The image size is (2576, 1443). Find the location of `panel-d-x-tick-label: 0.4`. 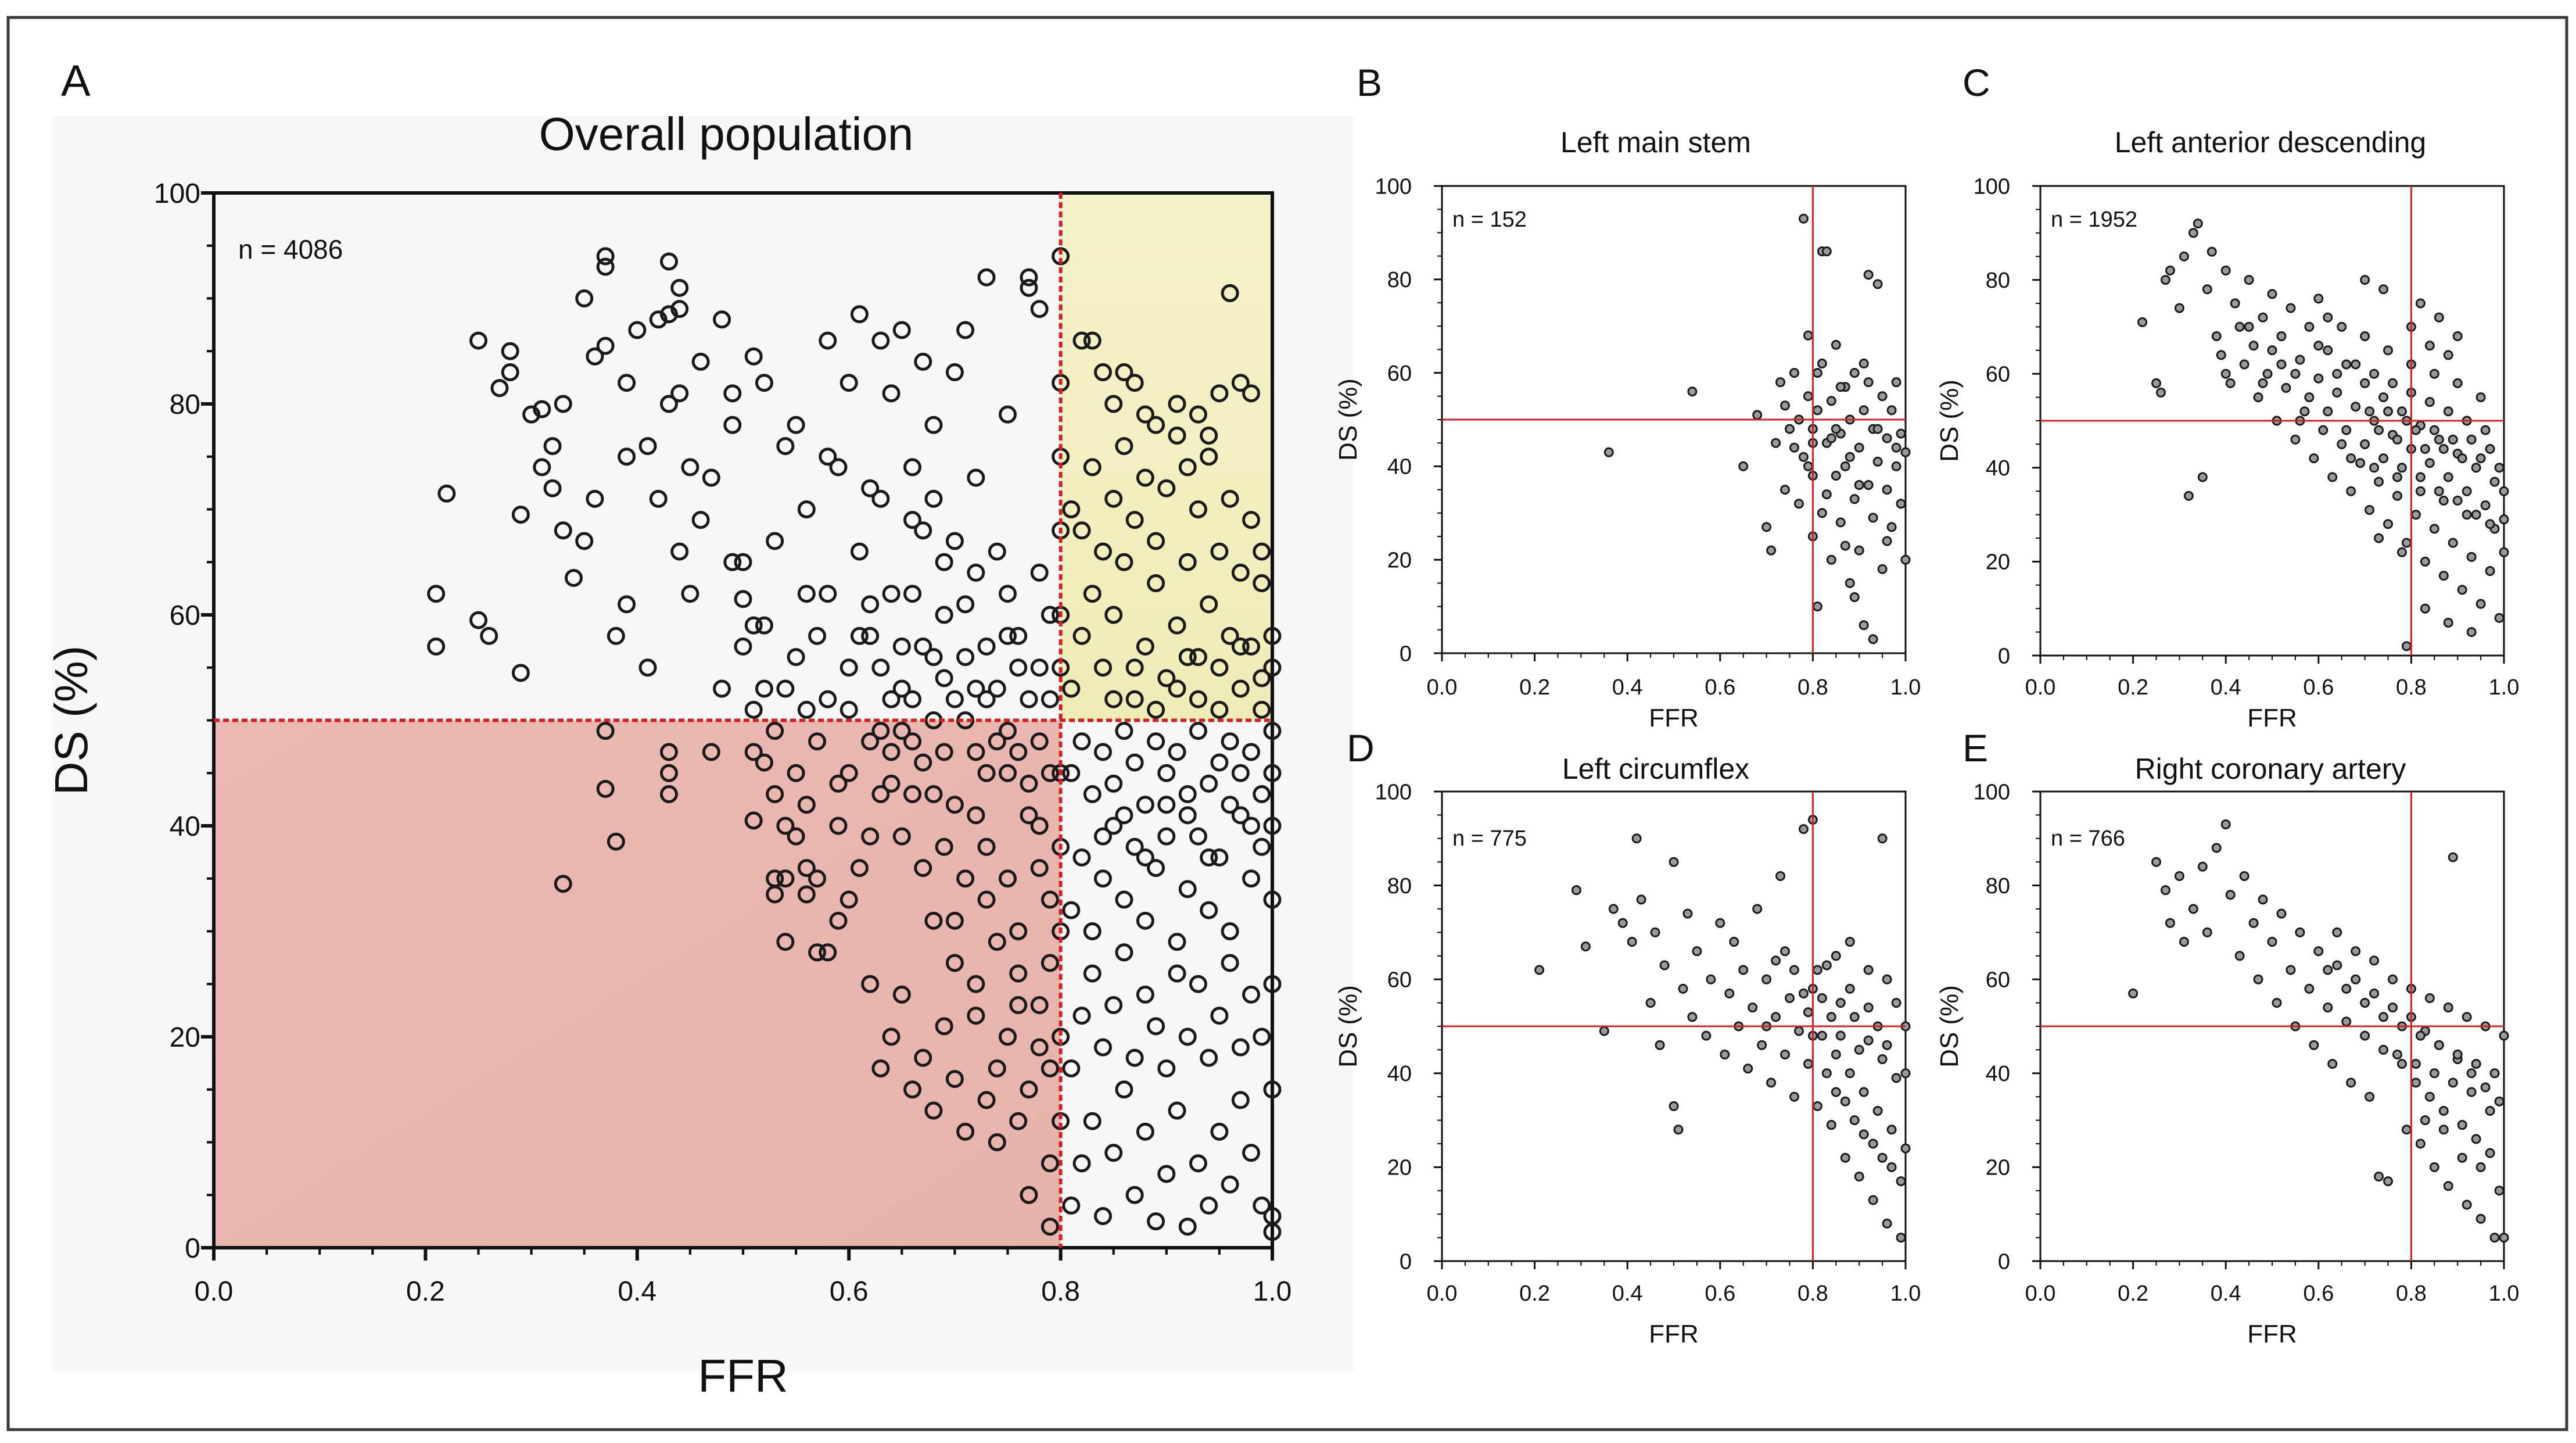

panel-d-x-tick-label: 0.4 is located at coordinates (1627, 1293).